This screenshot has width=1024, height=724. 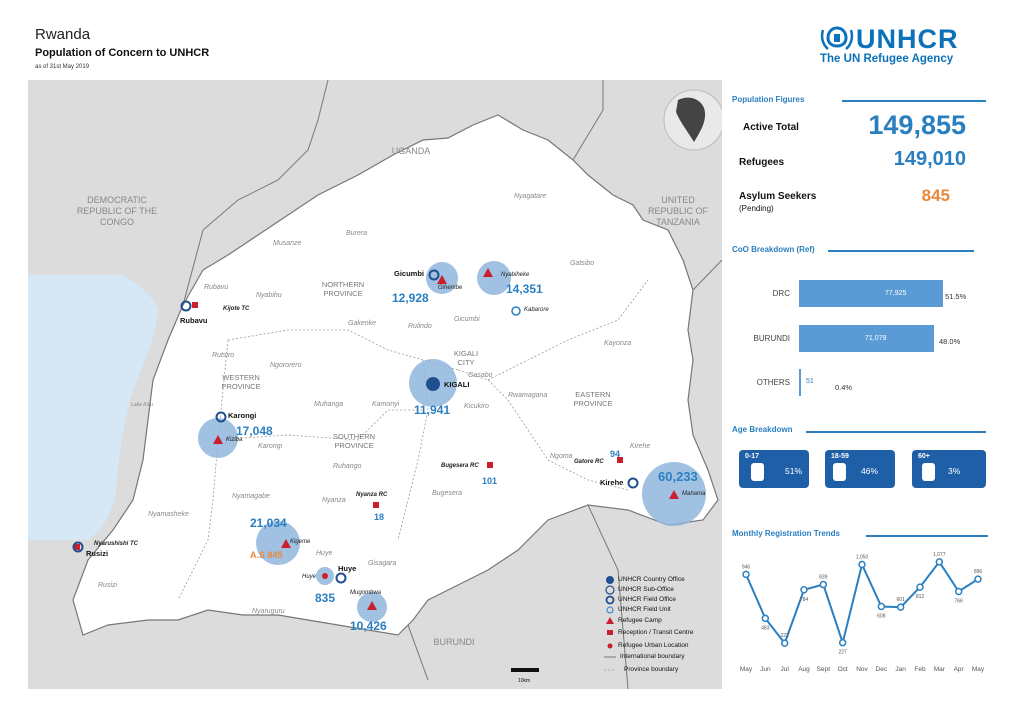 I want to click on coo-value-burundi: 71,079, so click(x=876, y=338).